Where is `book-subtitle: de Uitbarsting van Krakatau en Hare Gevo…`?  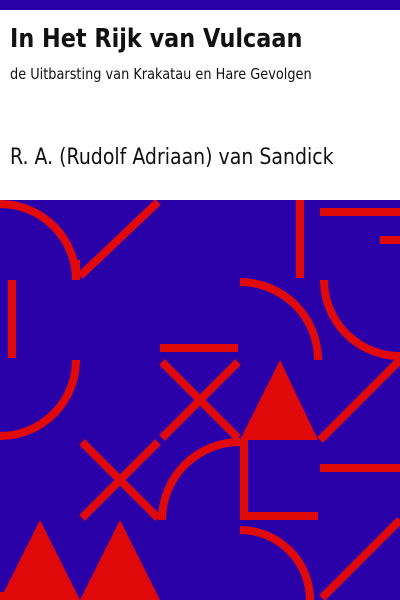 book-subtitle: de Uitbarsting van Krakatau en Hare Gevo… is located at coordinates (161, 74).